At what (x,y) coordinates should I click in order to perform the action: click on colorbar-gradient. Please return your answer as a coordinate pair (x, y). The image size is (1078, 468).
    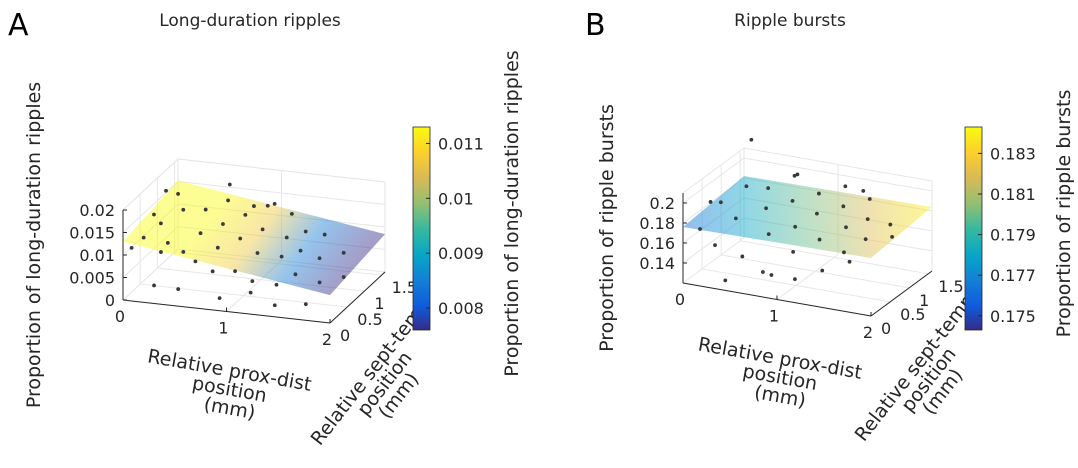
    Looking at the image, I should click on (421, 228).